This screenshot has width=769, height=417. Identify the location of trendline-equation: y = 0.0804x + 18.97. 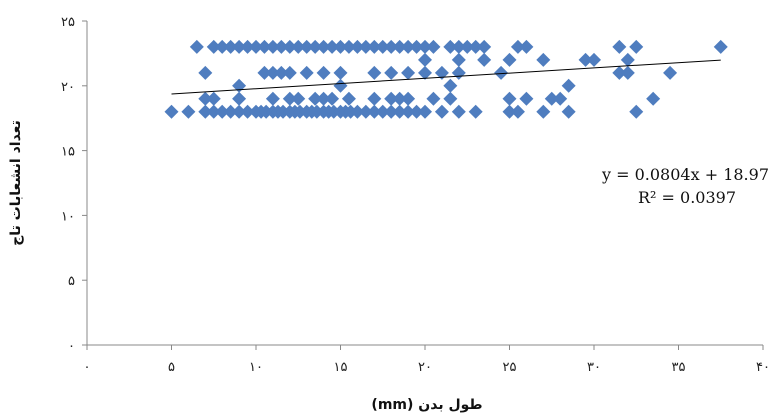
(685, 174).